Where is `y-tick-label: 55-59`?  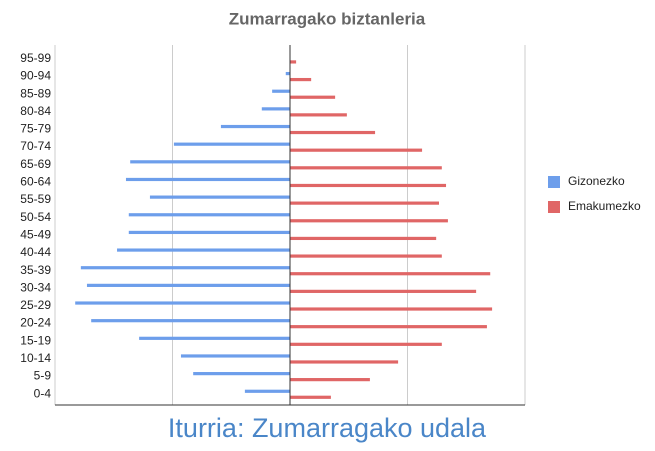 y-tick-label: 55-59 is located at coordinates (35, 199).